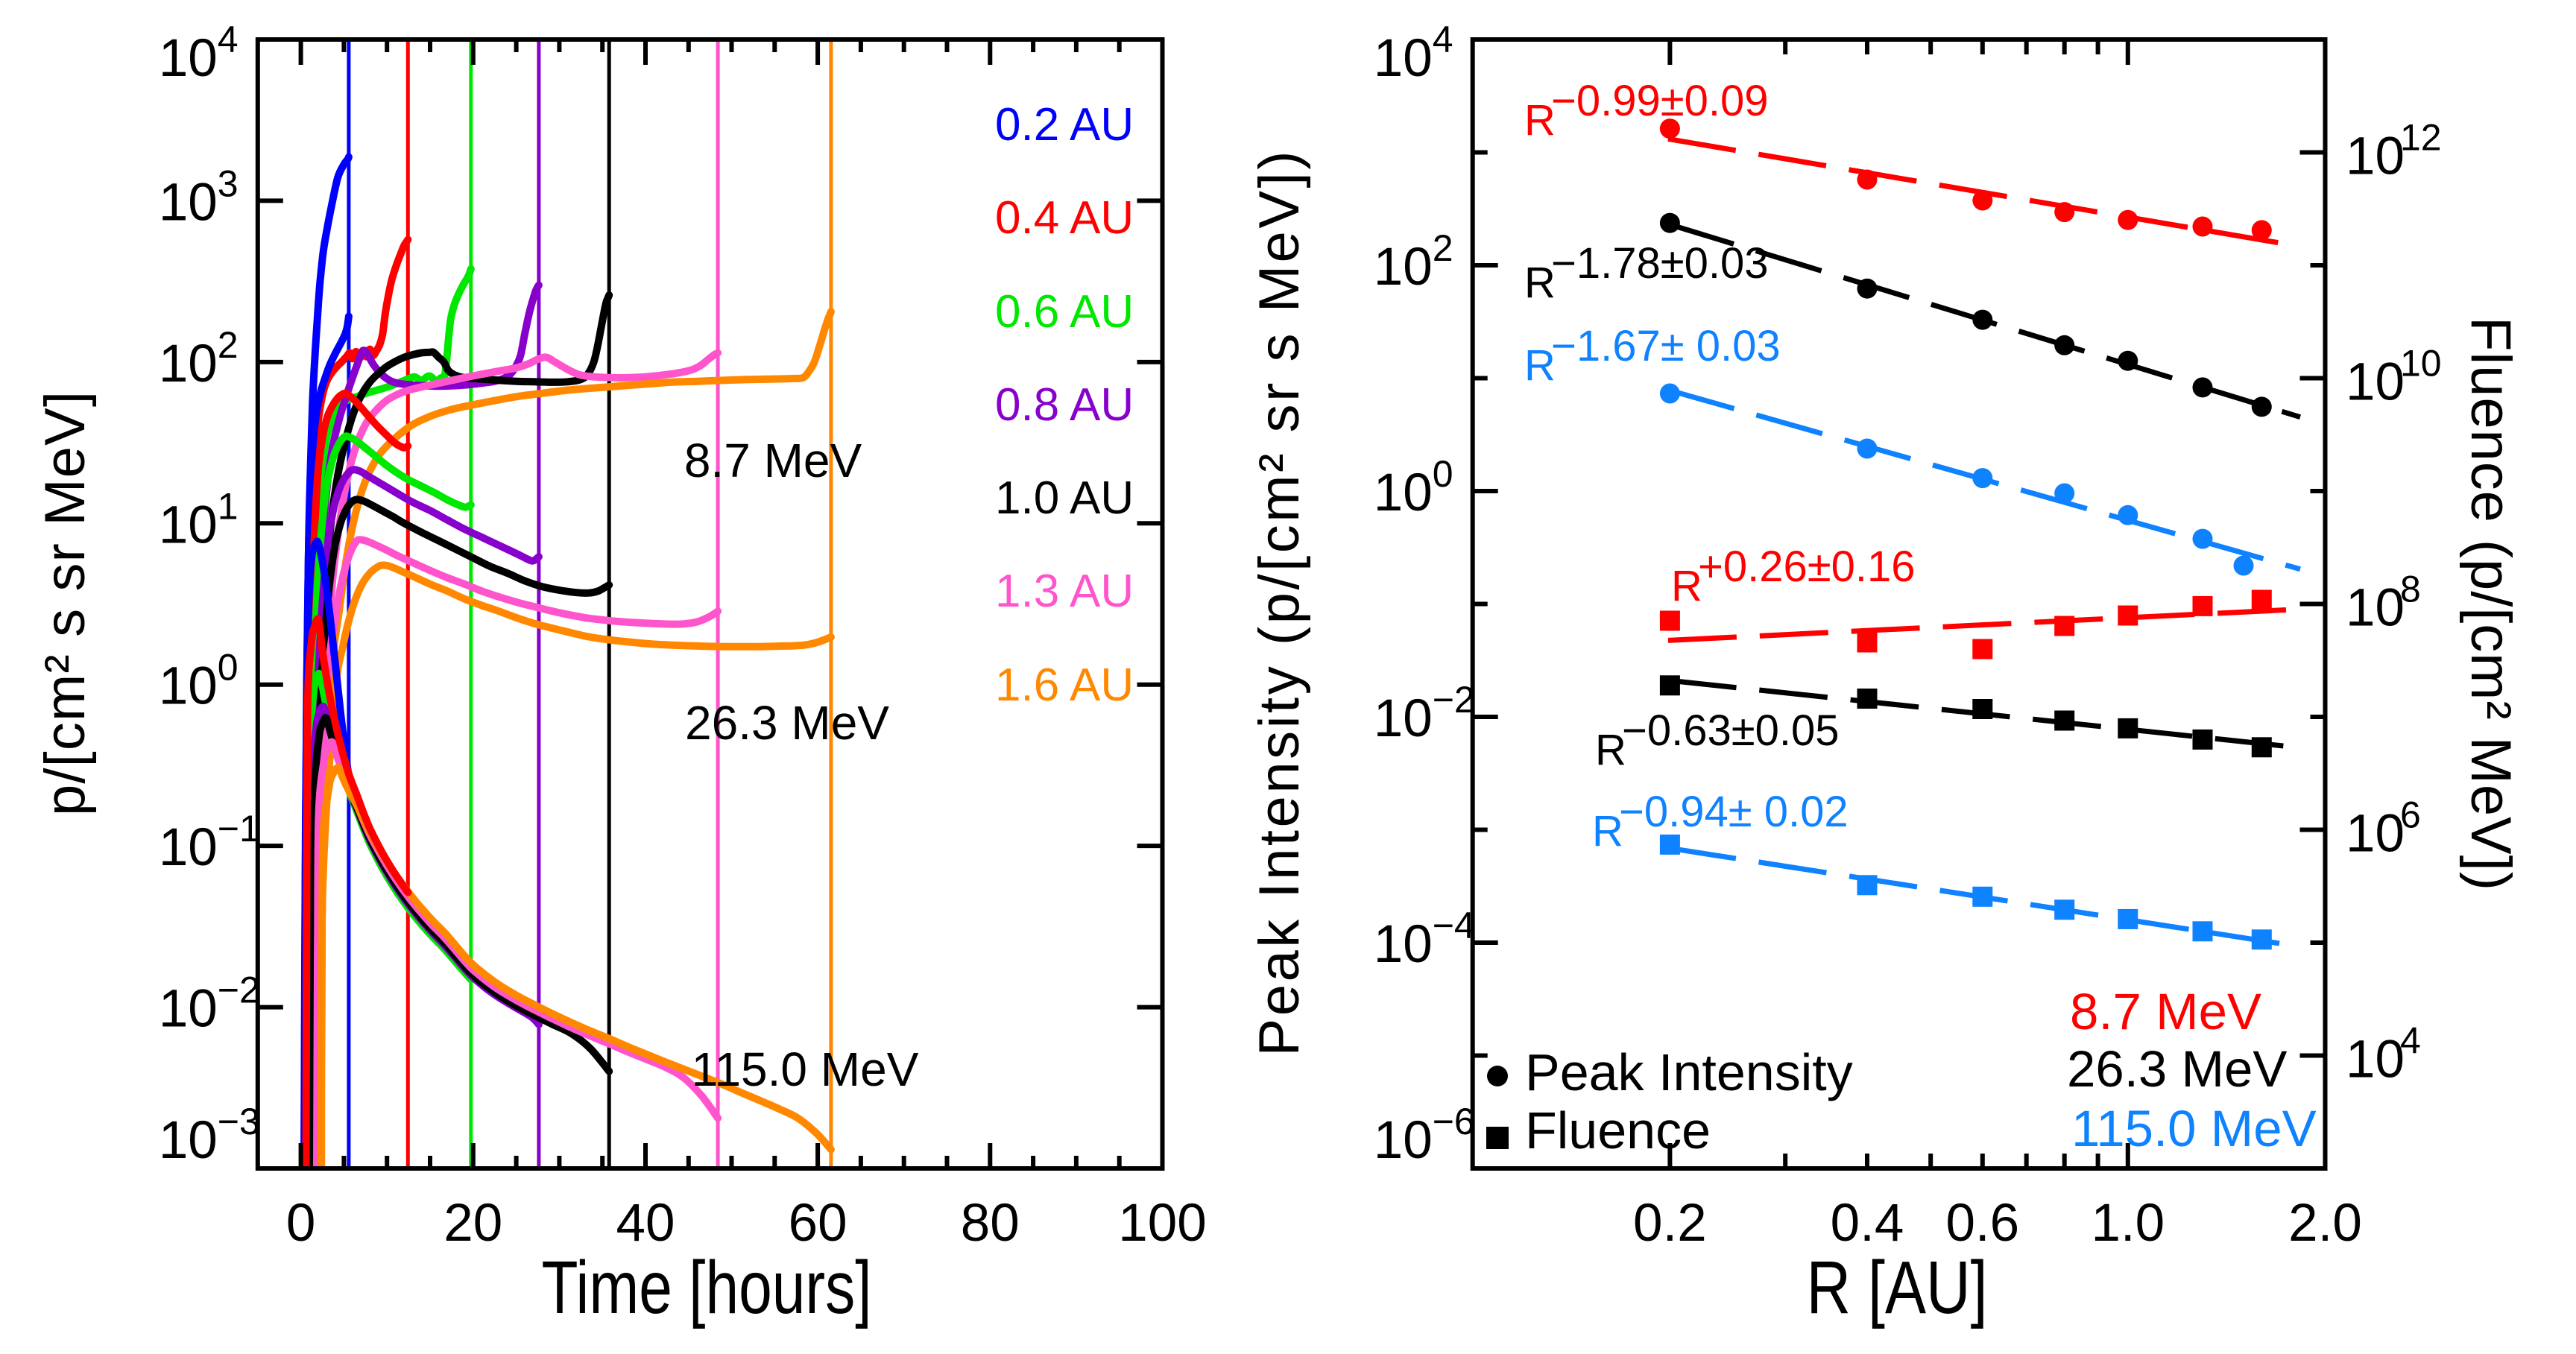 The height and width of the screenshot is (1354, 2576). Describe the element at coordinates (1618, 1130) in the screenshot. I see `svg-text: Fluence` at that location.